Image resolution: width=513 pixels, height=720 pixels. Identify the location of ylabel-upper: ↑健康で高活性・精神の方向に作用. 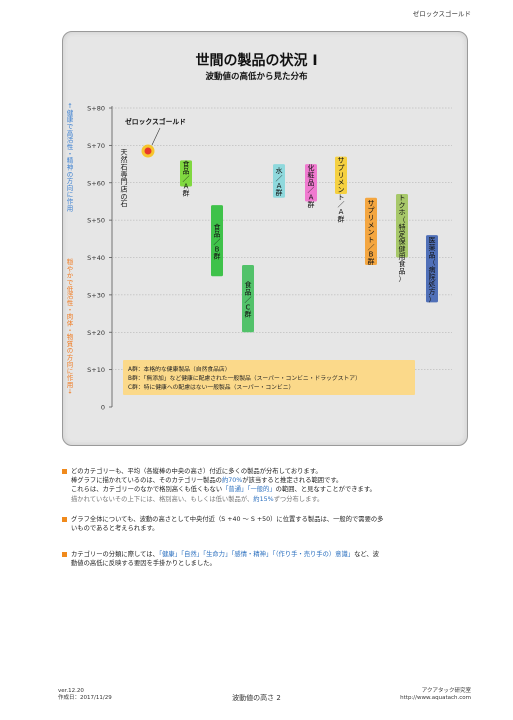
(70, 157).